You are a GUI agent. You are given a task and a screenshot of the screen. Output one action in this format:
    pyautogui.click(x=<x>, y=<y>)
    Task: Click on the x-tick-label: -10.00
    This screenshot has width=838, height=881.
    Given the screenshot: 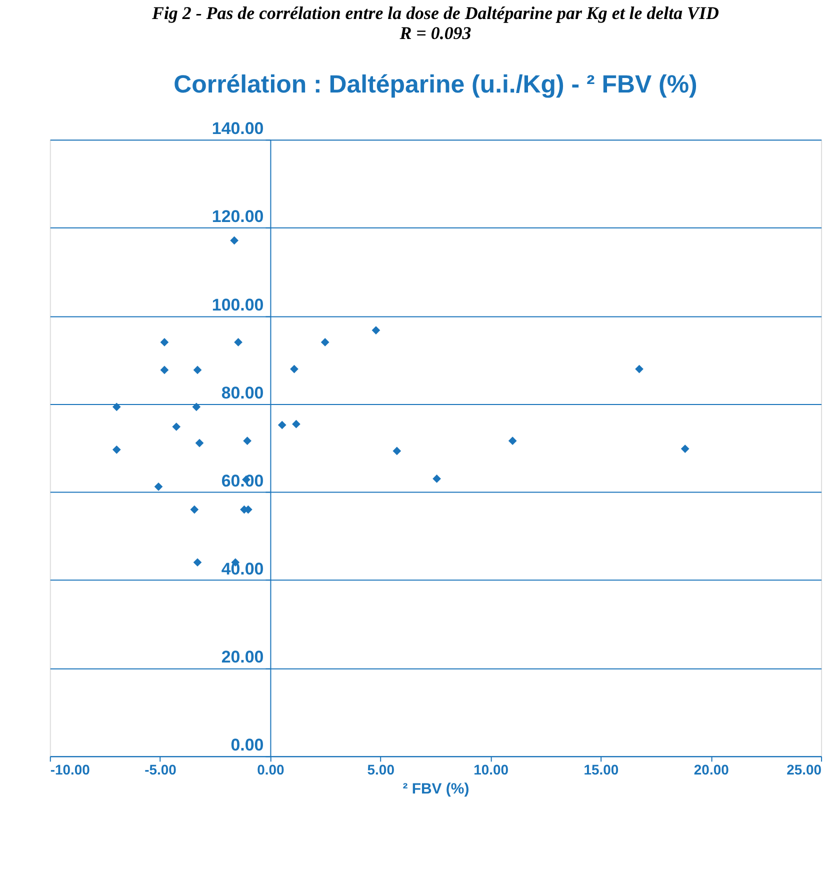 What is the action you would take?
    pyautogui.click(x=70, y=770)
    